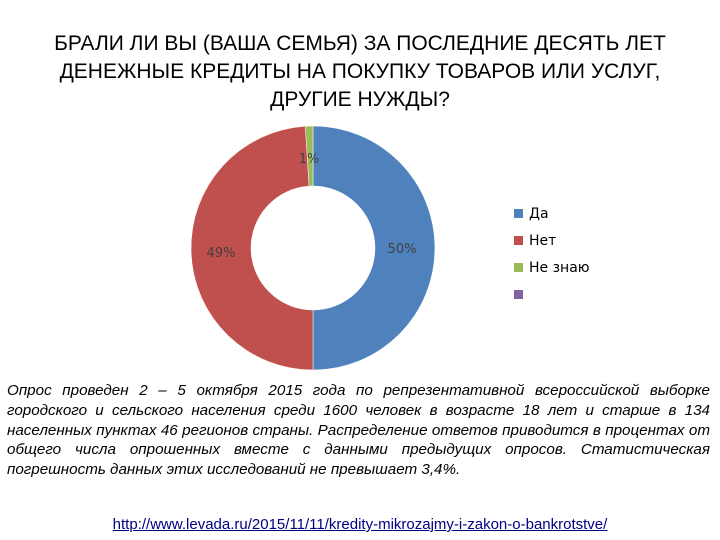 This screenshot has width=720, height=540. What do you see at coordinates (309, 159) in the screenshot?
I see `data-label-dont-know: 1%` at bounding box center [309, 159].